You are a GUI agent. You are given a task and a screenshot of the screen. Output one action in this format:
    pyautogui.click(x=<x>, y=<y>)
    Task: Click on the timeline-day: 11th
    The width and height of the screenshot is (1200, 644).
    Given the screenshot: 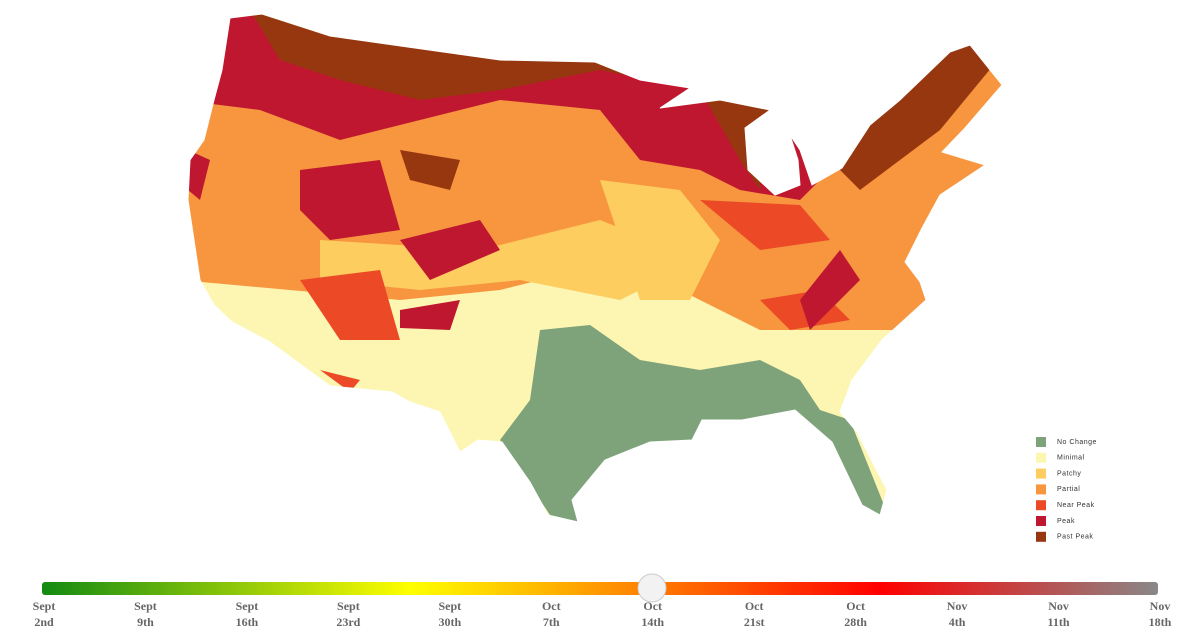 What is the action you would take?
    pyautogui.click(x=1059, y=622)
    